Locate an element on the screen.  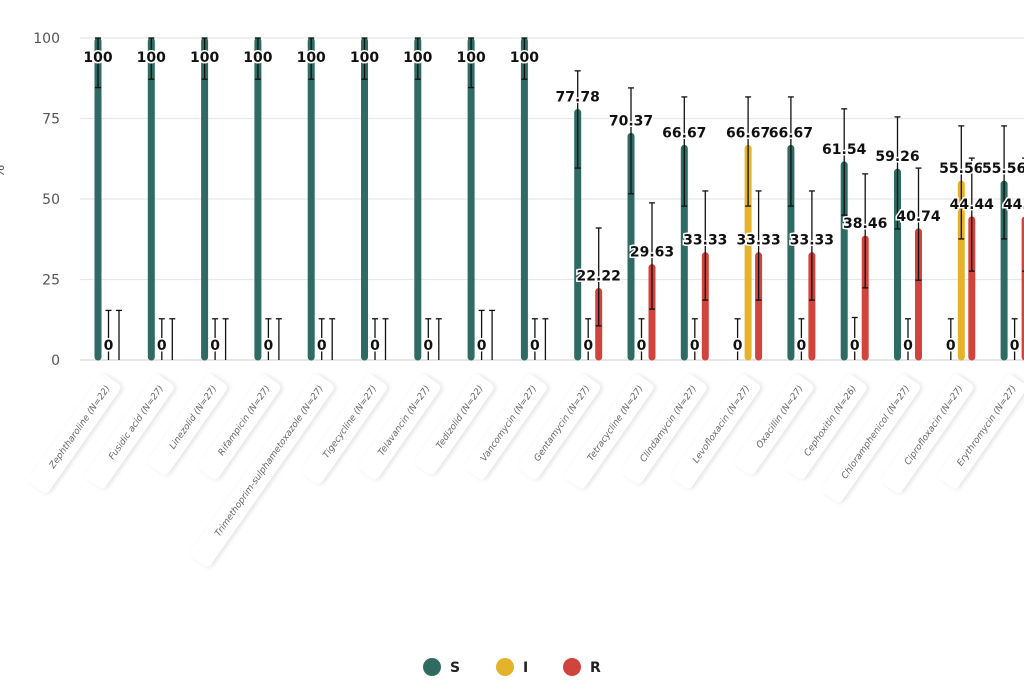
y-tick-label: 25 is located at coordinates (51, 281).